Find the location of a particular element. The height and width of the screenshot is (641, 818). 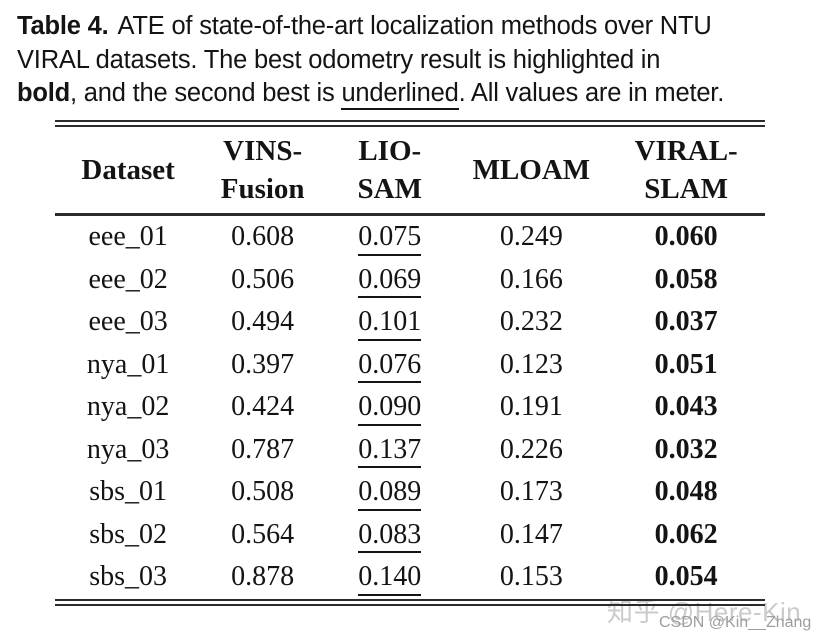

header-text: SLAM is located at coordinates (686, 189).